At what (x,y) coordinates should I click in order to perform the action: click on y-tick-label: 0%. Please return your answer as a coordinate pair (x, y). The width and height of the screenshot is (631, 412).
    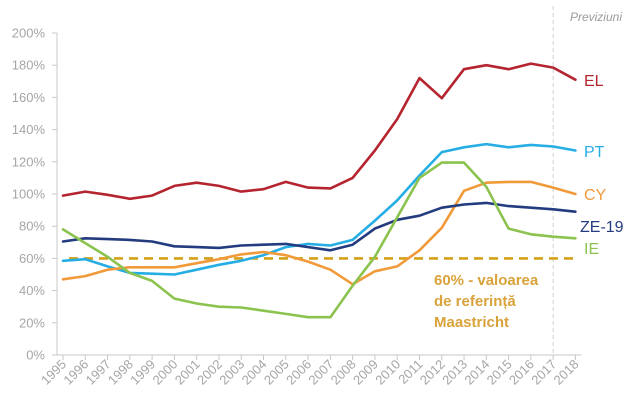
    Looking at the image, I should click on (35, 355).